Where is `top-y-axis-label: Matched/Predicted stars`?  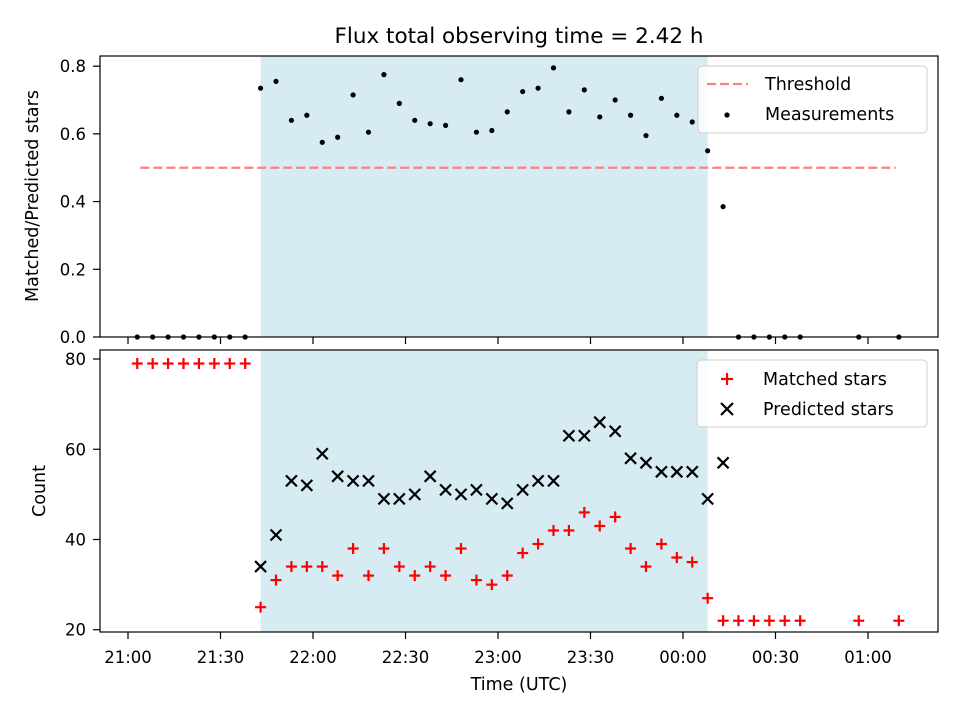 top-y-axis-label: Matched/Predicted stars is located at coordinates (33, 196).